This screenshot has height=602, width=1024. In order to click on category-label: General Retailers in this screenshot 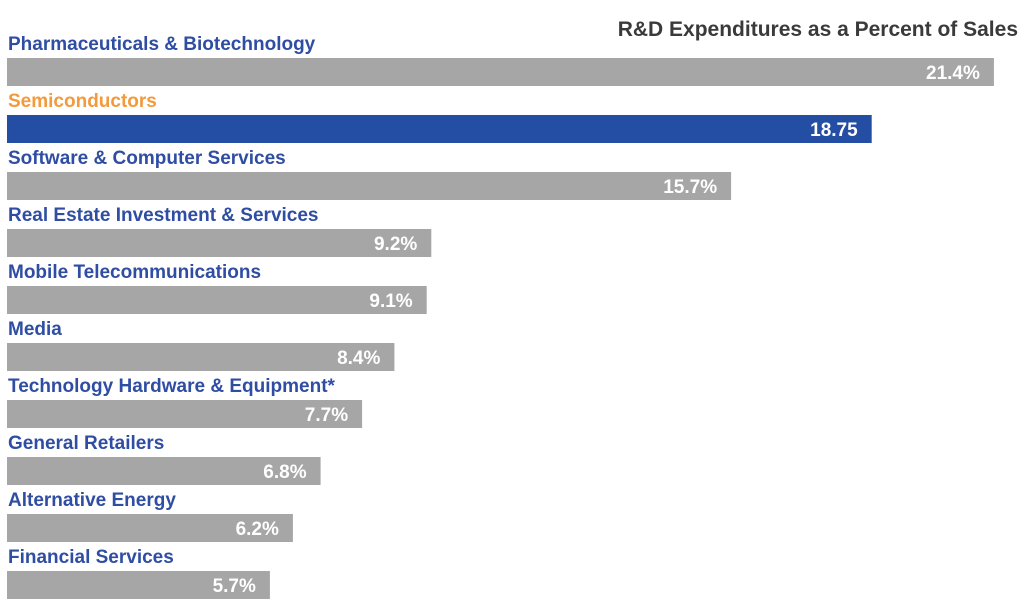, I will do `click(86, 443)`.